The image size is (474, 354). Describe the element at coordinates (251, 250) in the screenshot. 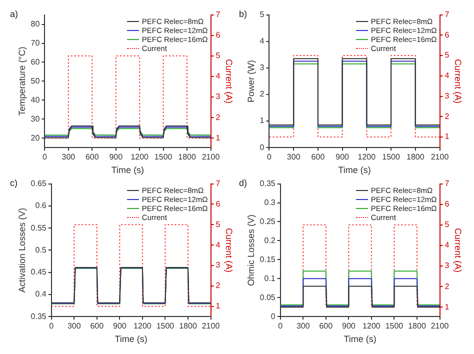

I see `y-axis-title: Ohmic Losses (V)` at that location.